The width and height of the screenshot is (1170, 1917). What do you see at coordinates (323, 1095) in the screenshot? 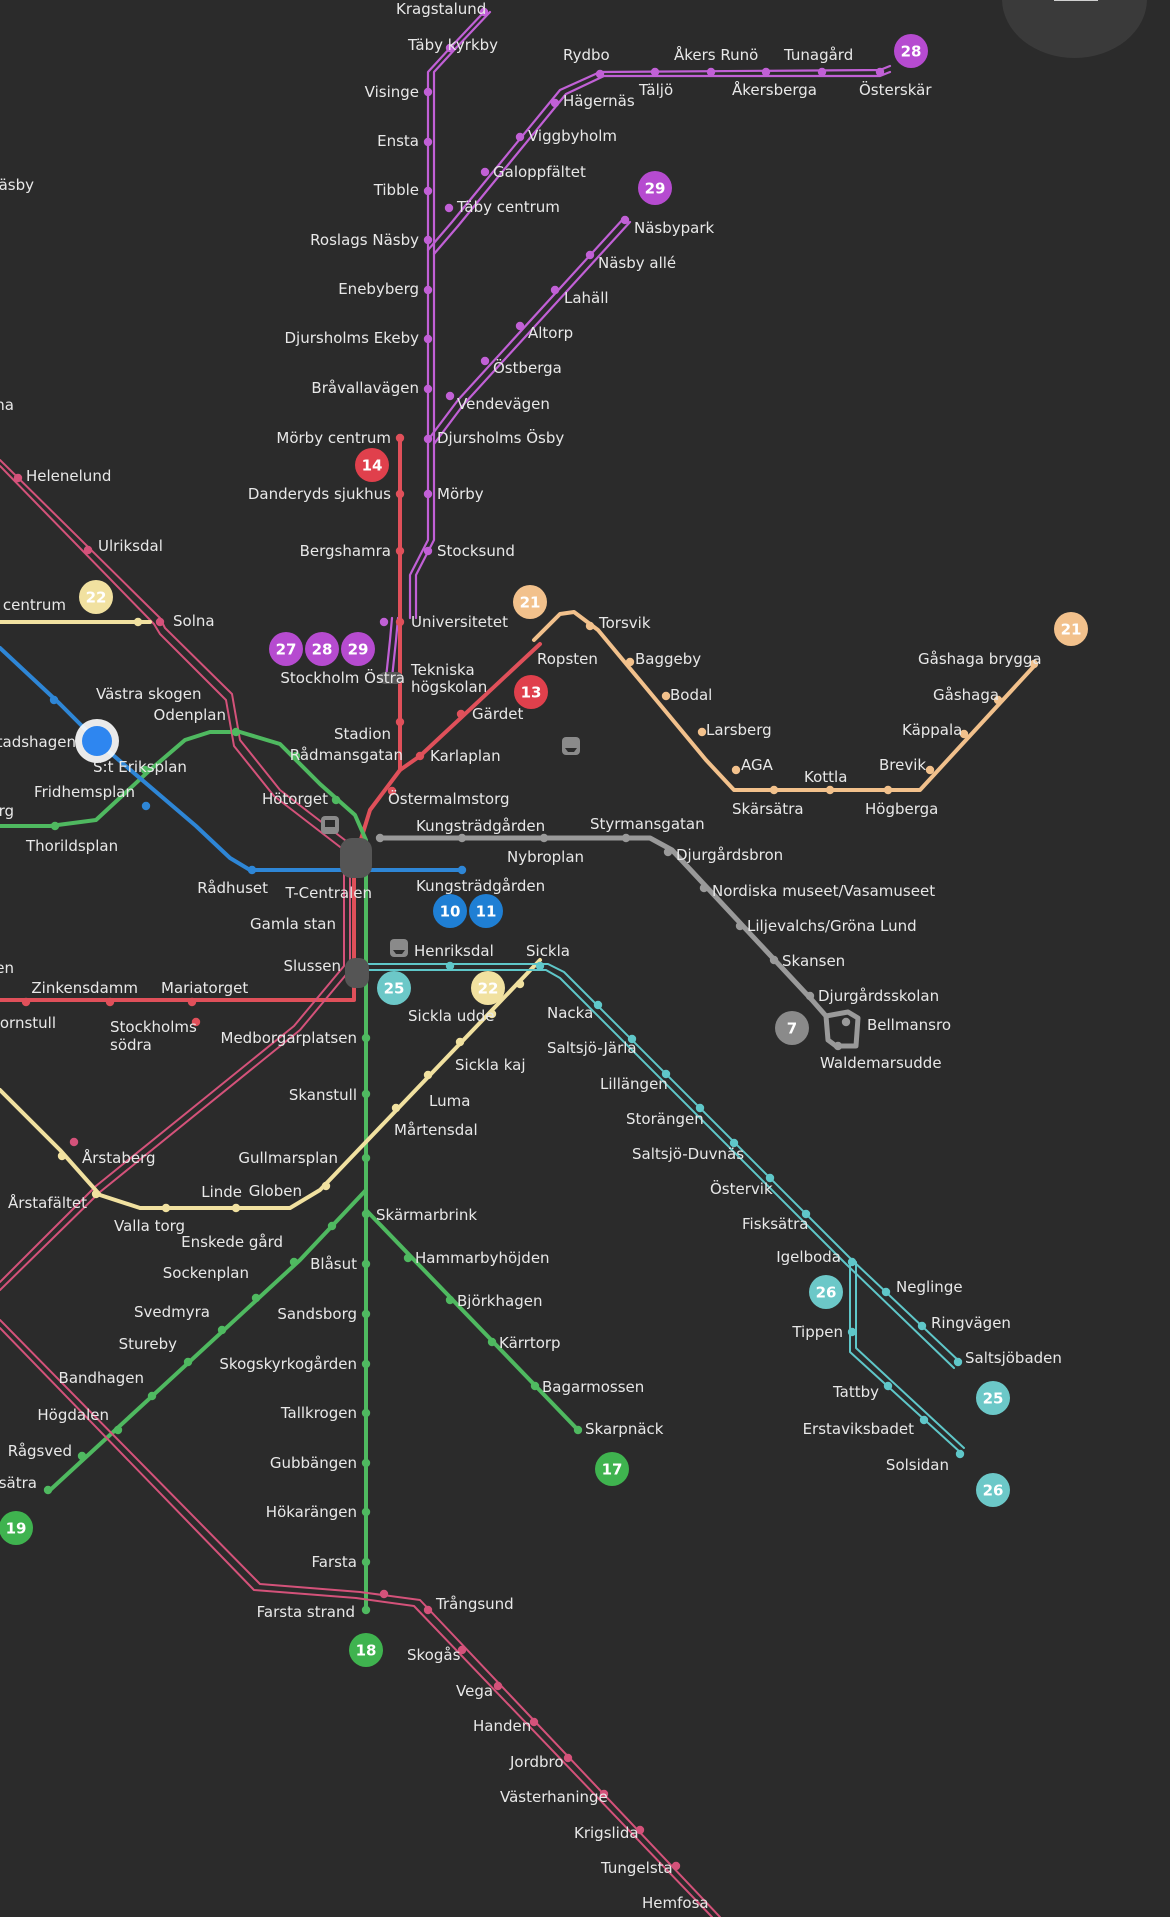
I see `station-label: Skanstull` at bounding box center [323, 1095].